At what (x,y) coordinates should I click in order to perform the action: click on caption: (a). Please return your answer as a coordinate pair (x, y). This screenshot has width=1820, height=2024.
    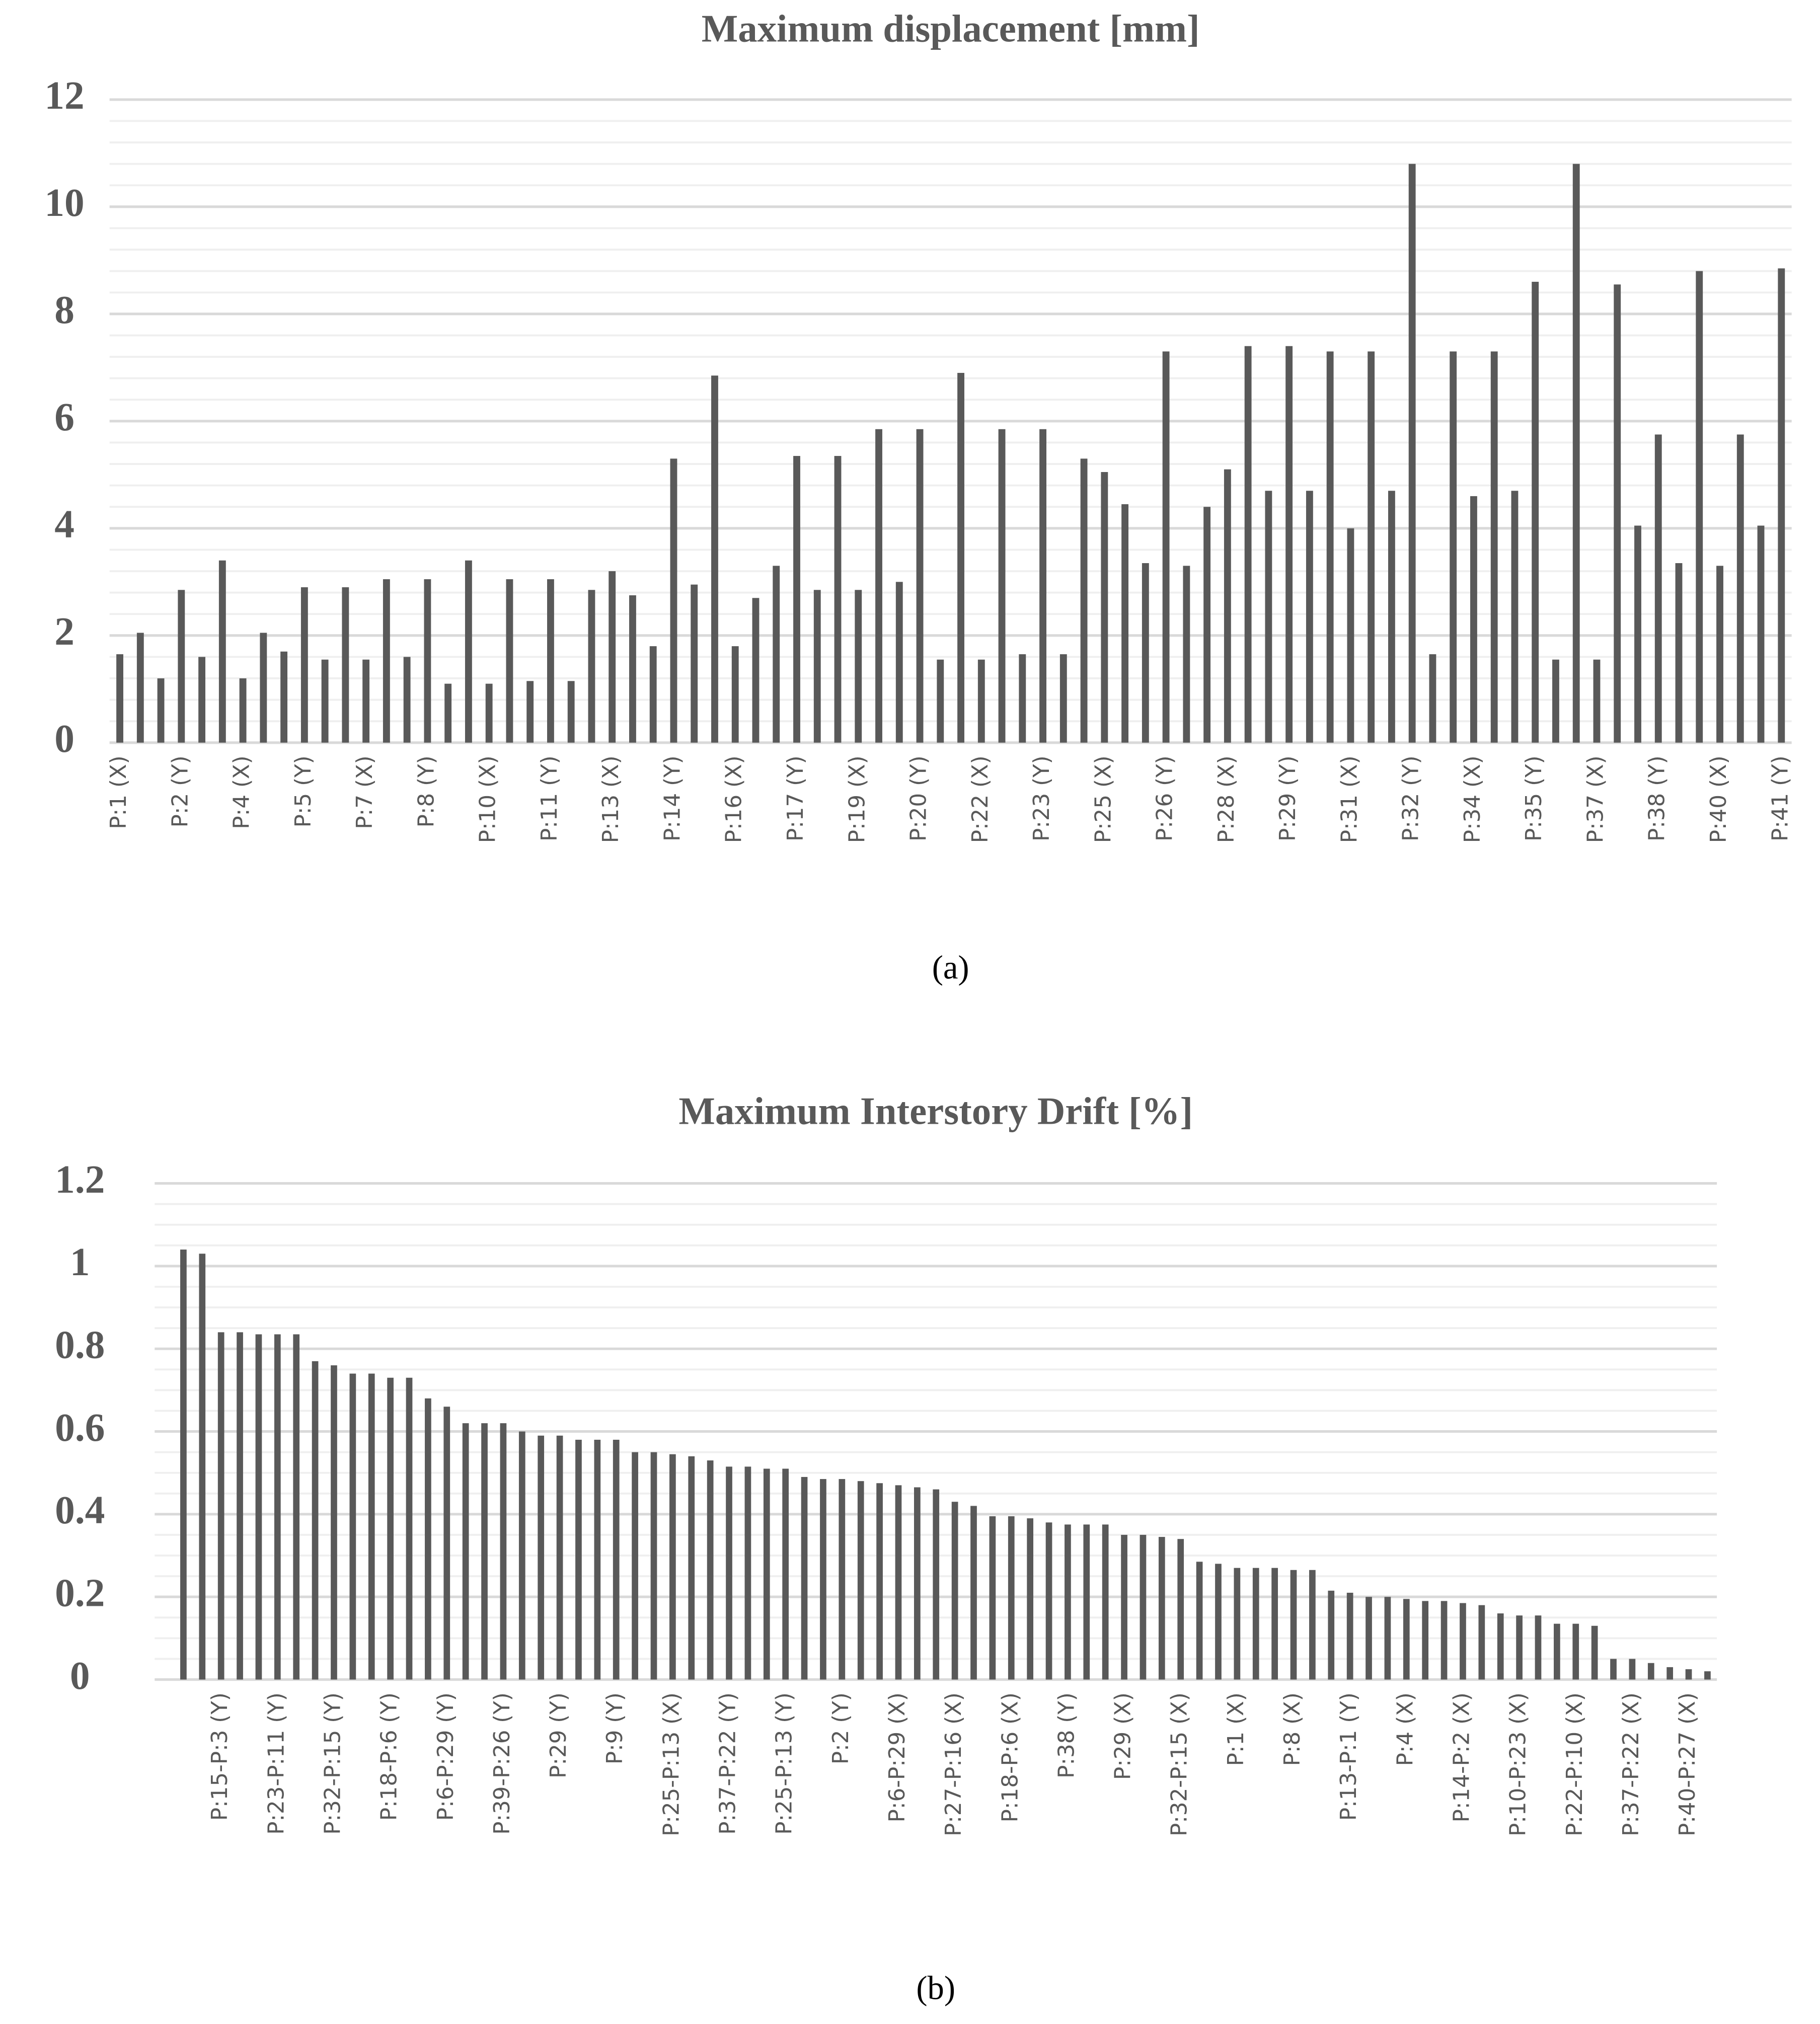
    Looking at the image, I should click on (950, 967).